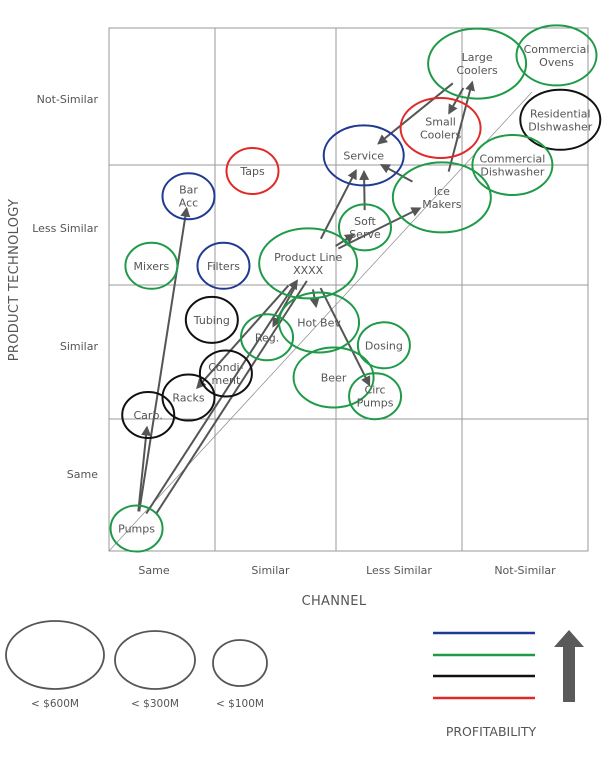  I want to click on bubble-label: Tubing, so click(211, 320).